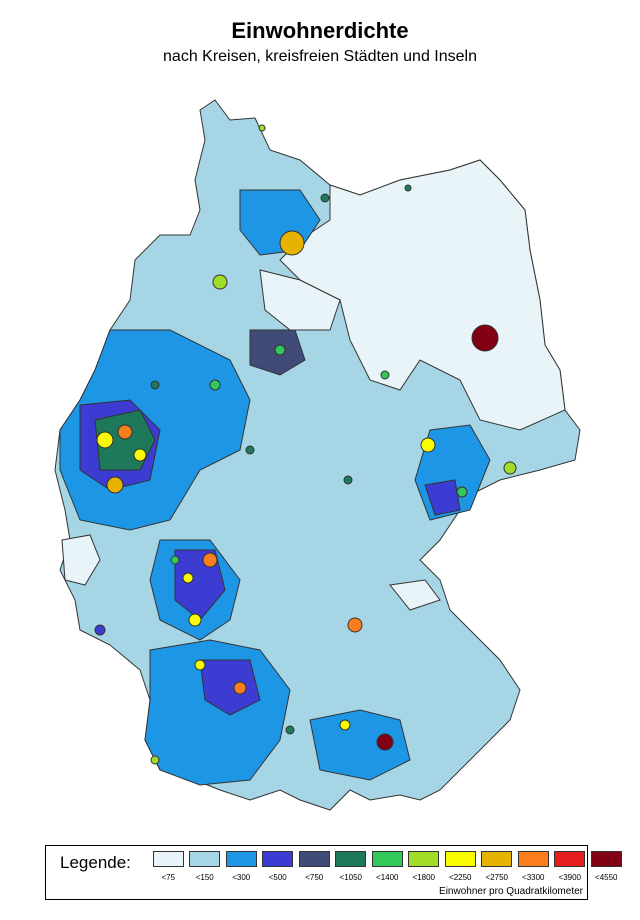  I want to click on legend-item: <750, so click(314, 866).